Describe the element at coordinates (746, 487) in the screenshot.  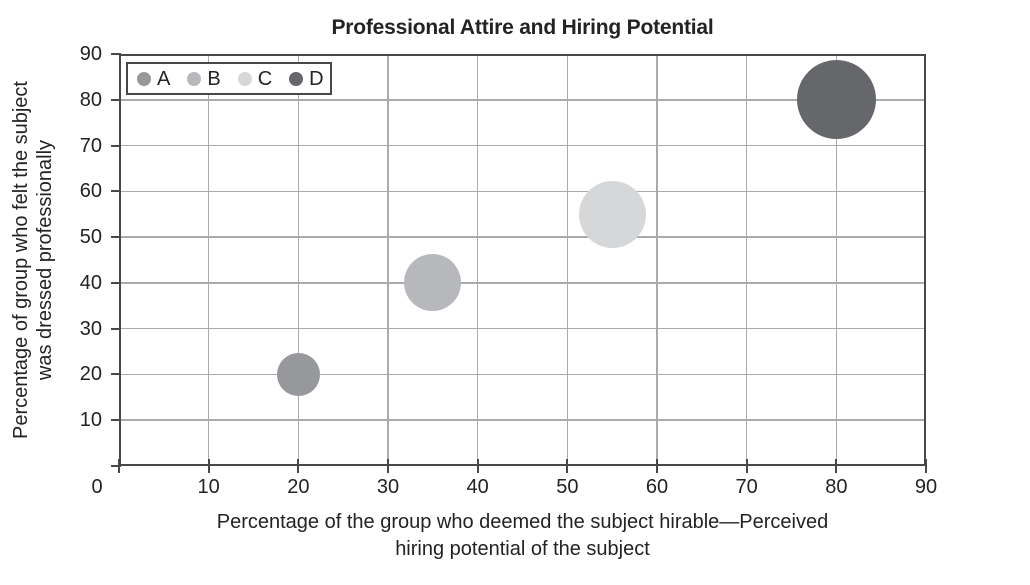
I see `x-tick-label: 70` at that location.